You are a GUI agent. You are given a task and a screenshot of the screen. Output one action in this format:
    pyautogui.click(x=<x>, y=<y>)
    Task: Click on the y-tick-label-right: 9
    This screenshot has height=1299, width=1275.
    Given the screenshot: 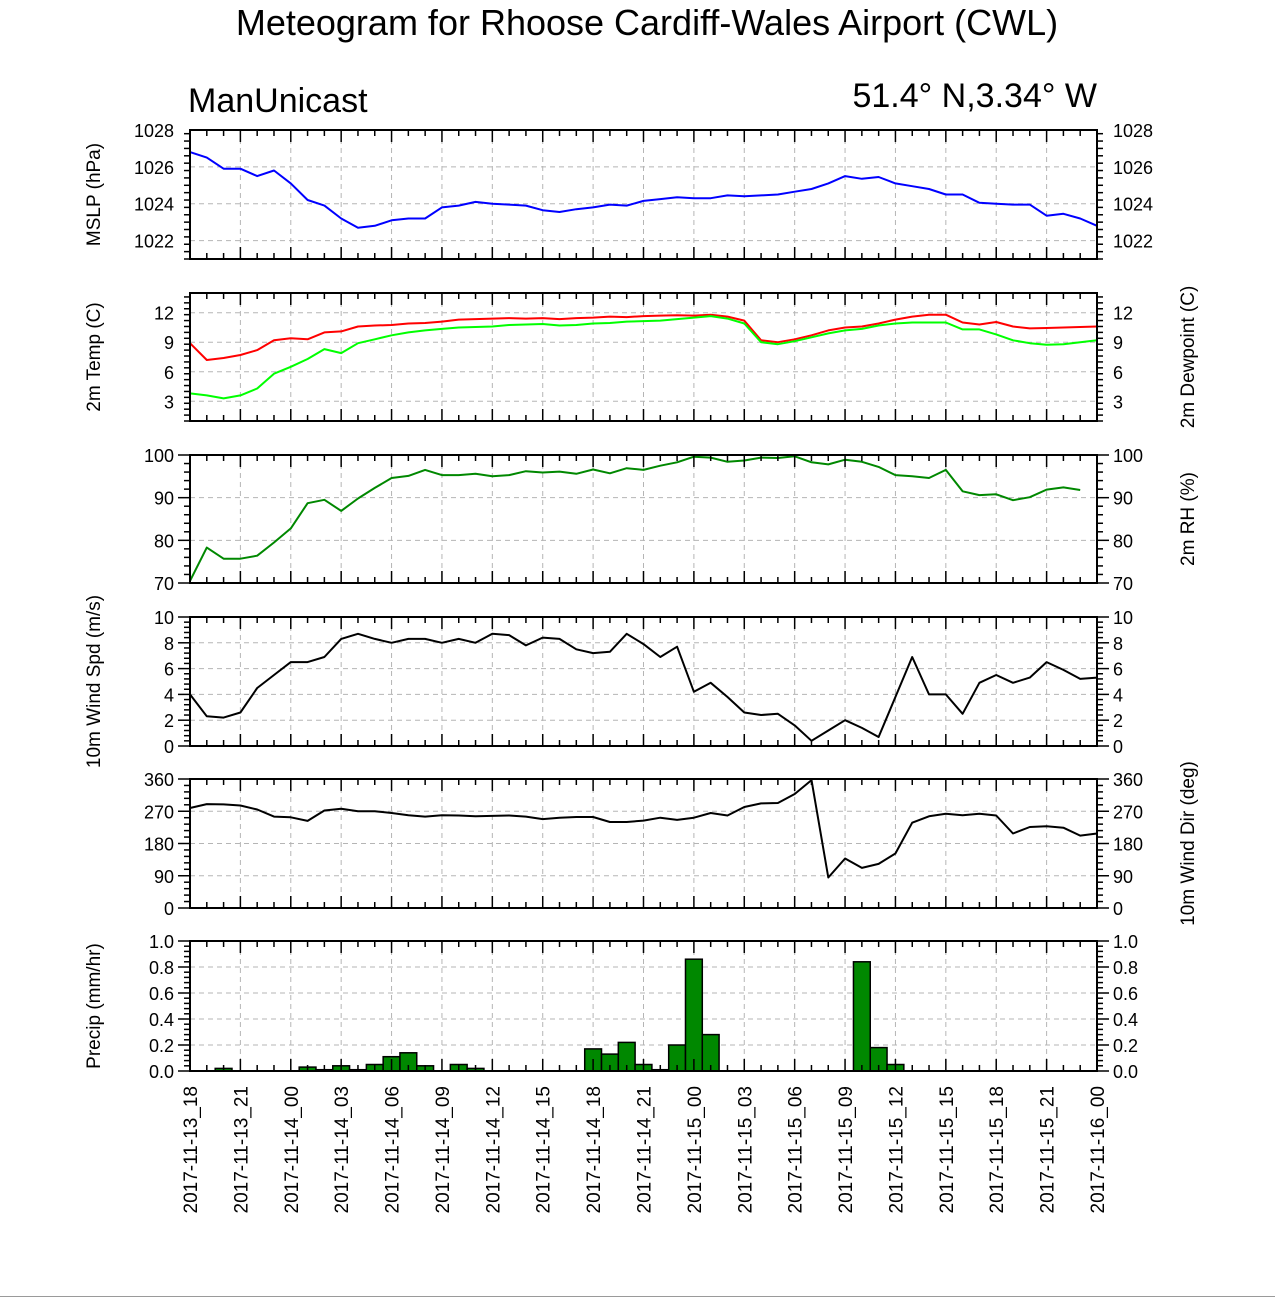 What is the action you would take?
    pyautogui.click(x=1118, y=343)
    